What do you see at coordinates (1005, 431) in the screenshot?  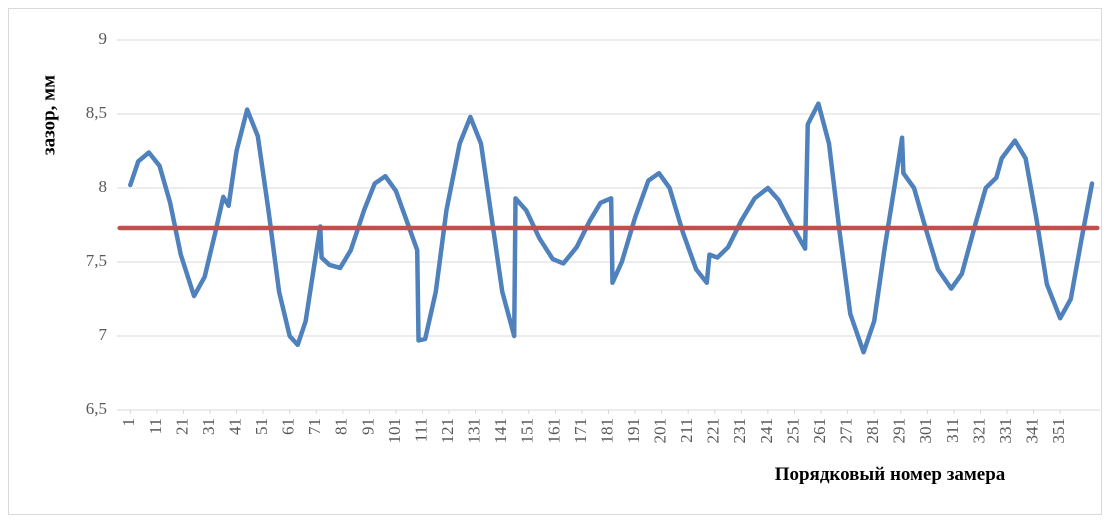 I see `x-tick-label: 331` at bounding box center [1005, 431].